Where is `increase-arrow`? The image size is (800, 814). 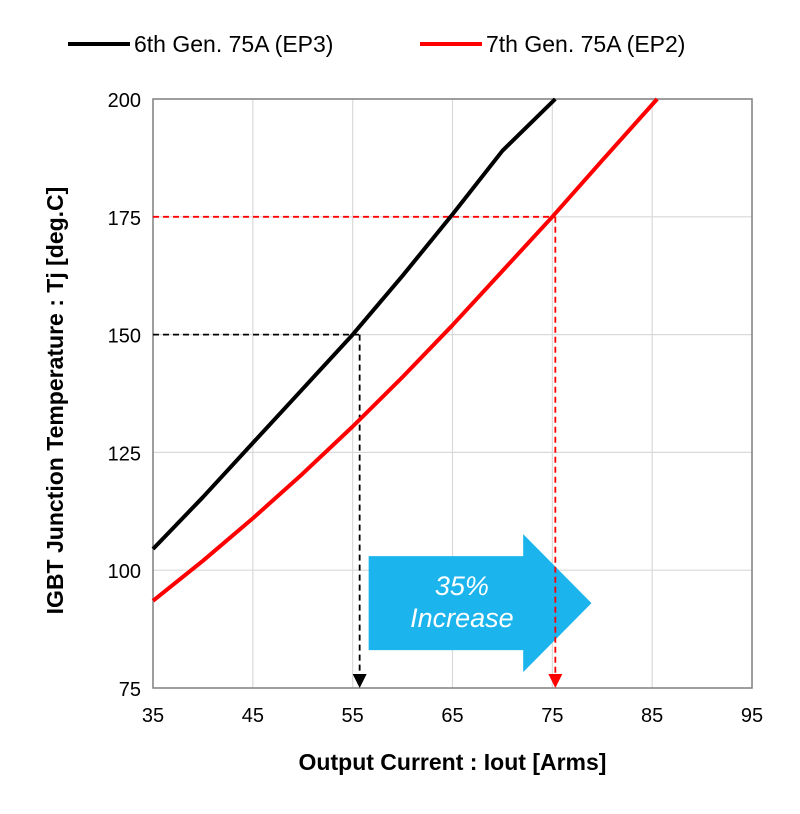 increase-arrow is located at coordinates (480, 603).